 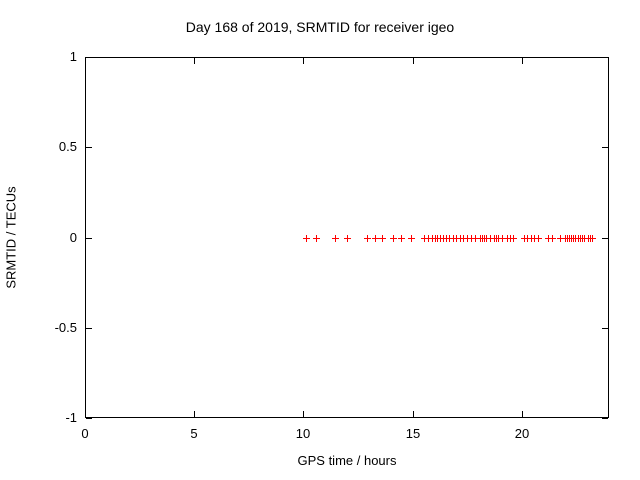 I want to click on x-tick-label: 5, so click(x=194, y=433).